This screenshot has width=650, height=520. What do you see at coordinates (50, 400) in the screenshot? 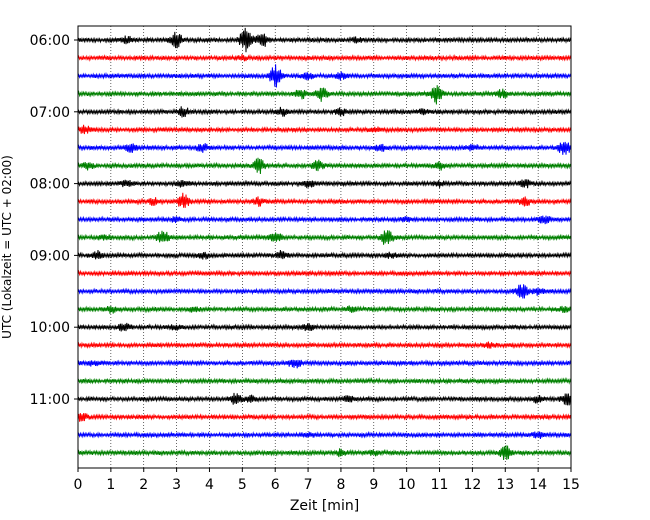
I see `y-tick-label: 11:00` at bounding box center [50, 400].